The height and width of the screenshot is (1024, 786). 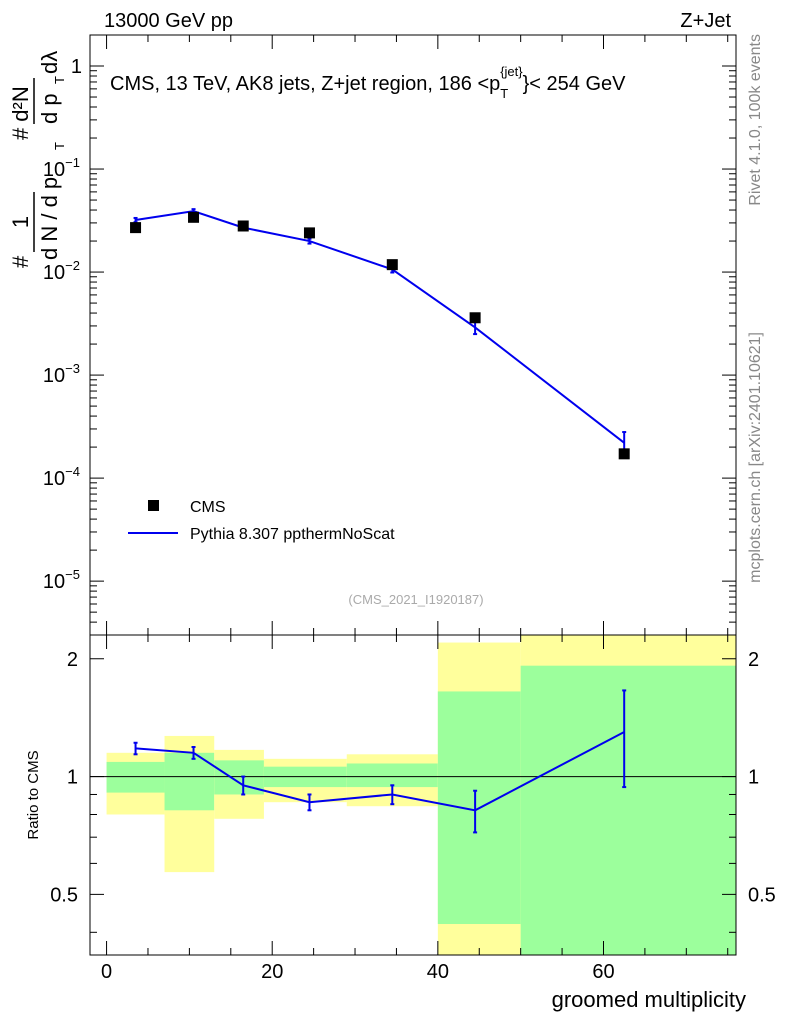 I want to click on ylabel-dlam: dλ, so click(x=49, y=62).